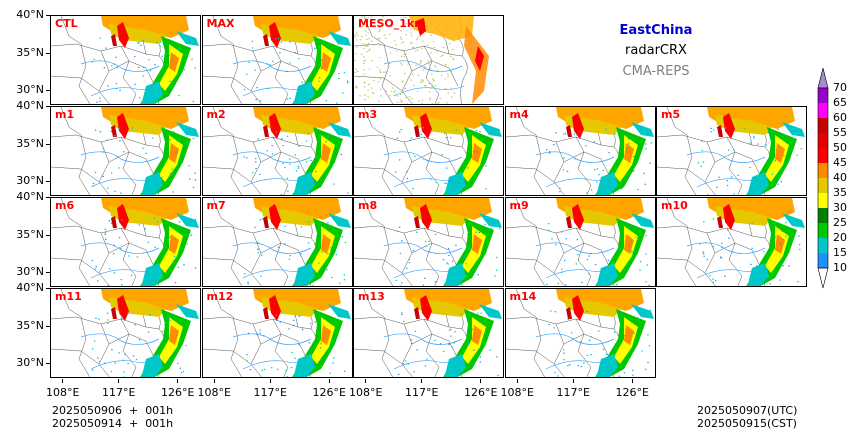 The image size is (860, 441). I want to click on panel-label: m4, so click(519, 114).